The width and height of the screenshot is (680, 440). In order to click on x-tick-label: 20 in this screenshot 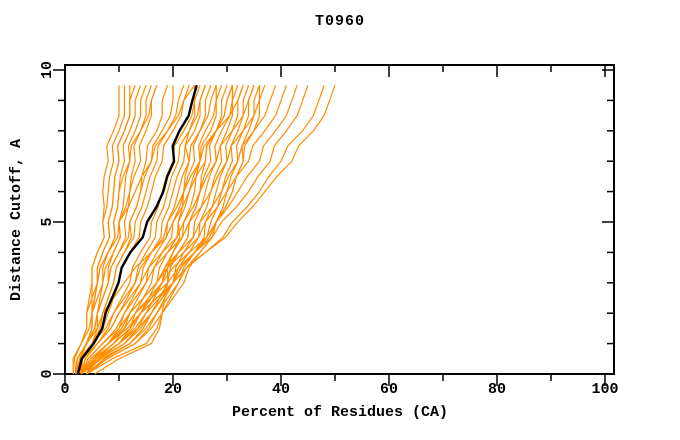, I will do `click(173, 389)`.